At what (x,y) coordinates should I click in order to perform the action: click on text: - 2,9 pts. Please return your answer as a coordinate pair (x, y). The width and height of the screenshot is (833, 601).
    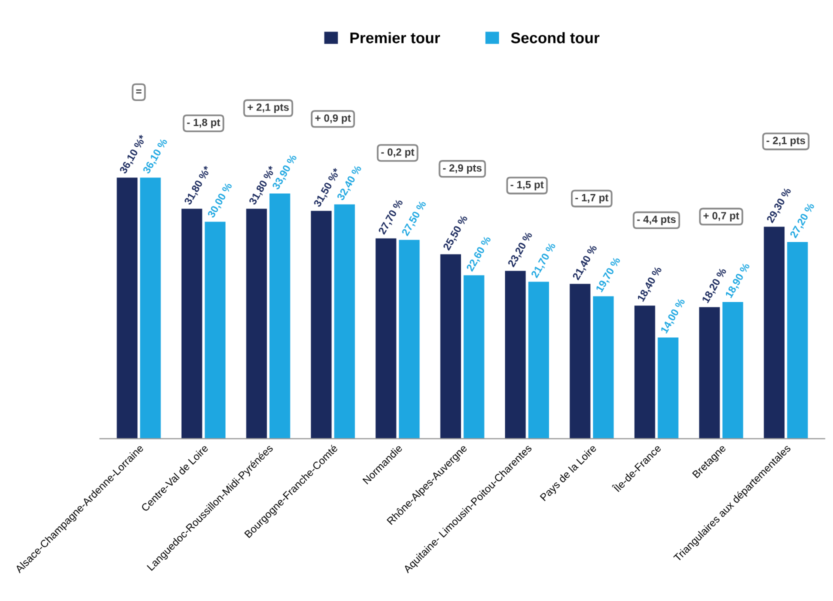
    Looking at the image, I should click on (462, 169).